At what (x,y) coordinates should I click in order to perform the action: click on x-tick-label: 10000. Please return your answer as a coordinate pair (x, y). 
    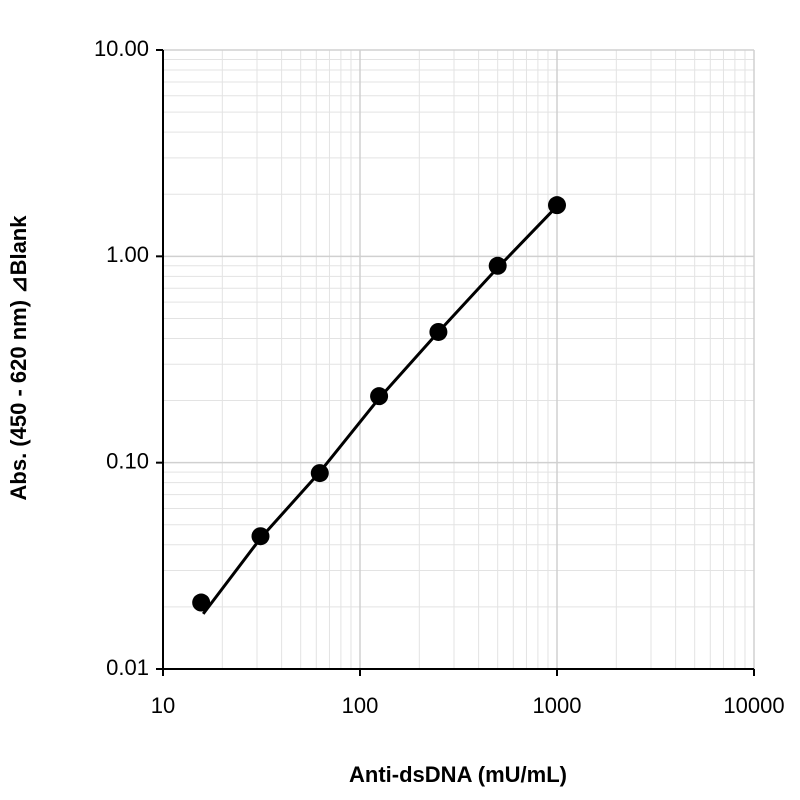
    Looking at the image, I should click on (753, 705).